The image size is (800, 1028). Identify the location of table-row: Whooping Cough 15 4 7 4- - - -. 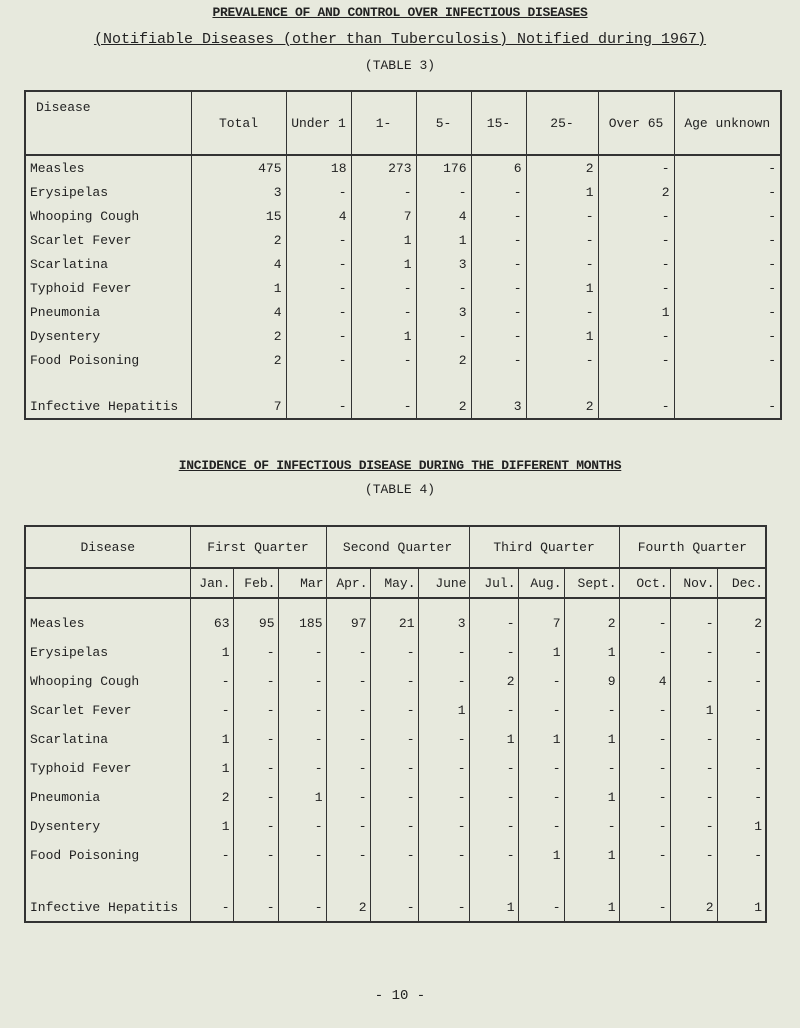
(403, 216).